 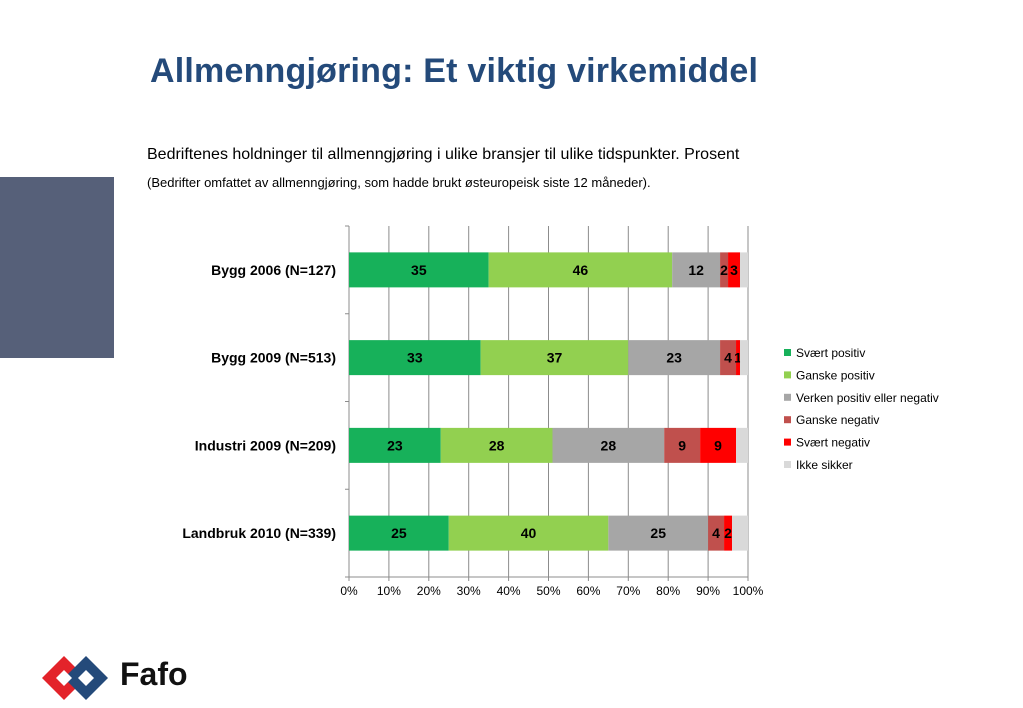 What do you see at coordinates (429, 591) in the screenshot?
I see `x-tick-label: 20%` at bounding box center [429, 591].